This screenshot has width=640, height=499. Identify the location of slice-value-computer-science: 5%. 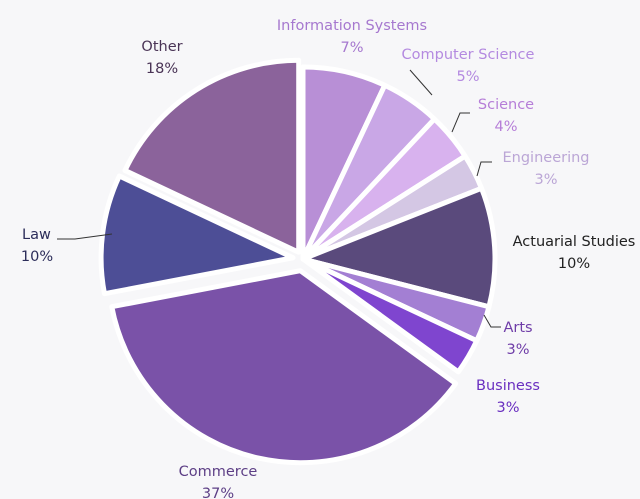
(467, 77).